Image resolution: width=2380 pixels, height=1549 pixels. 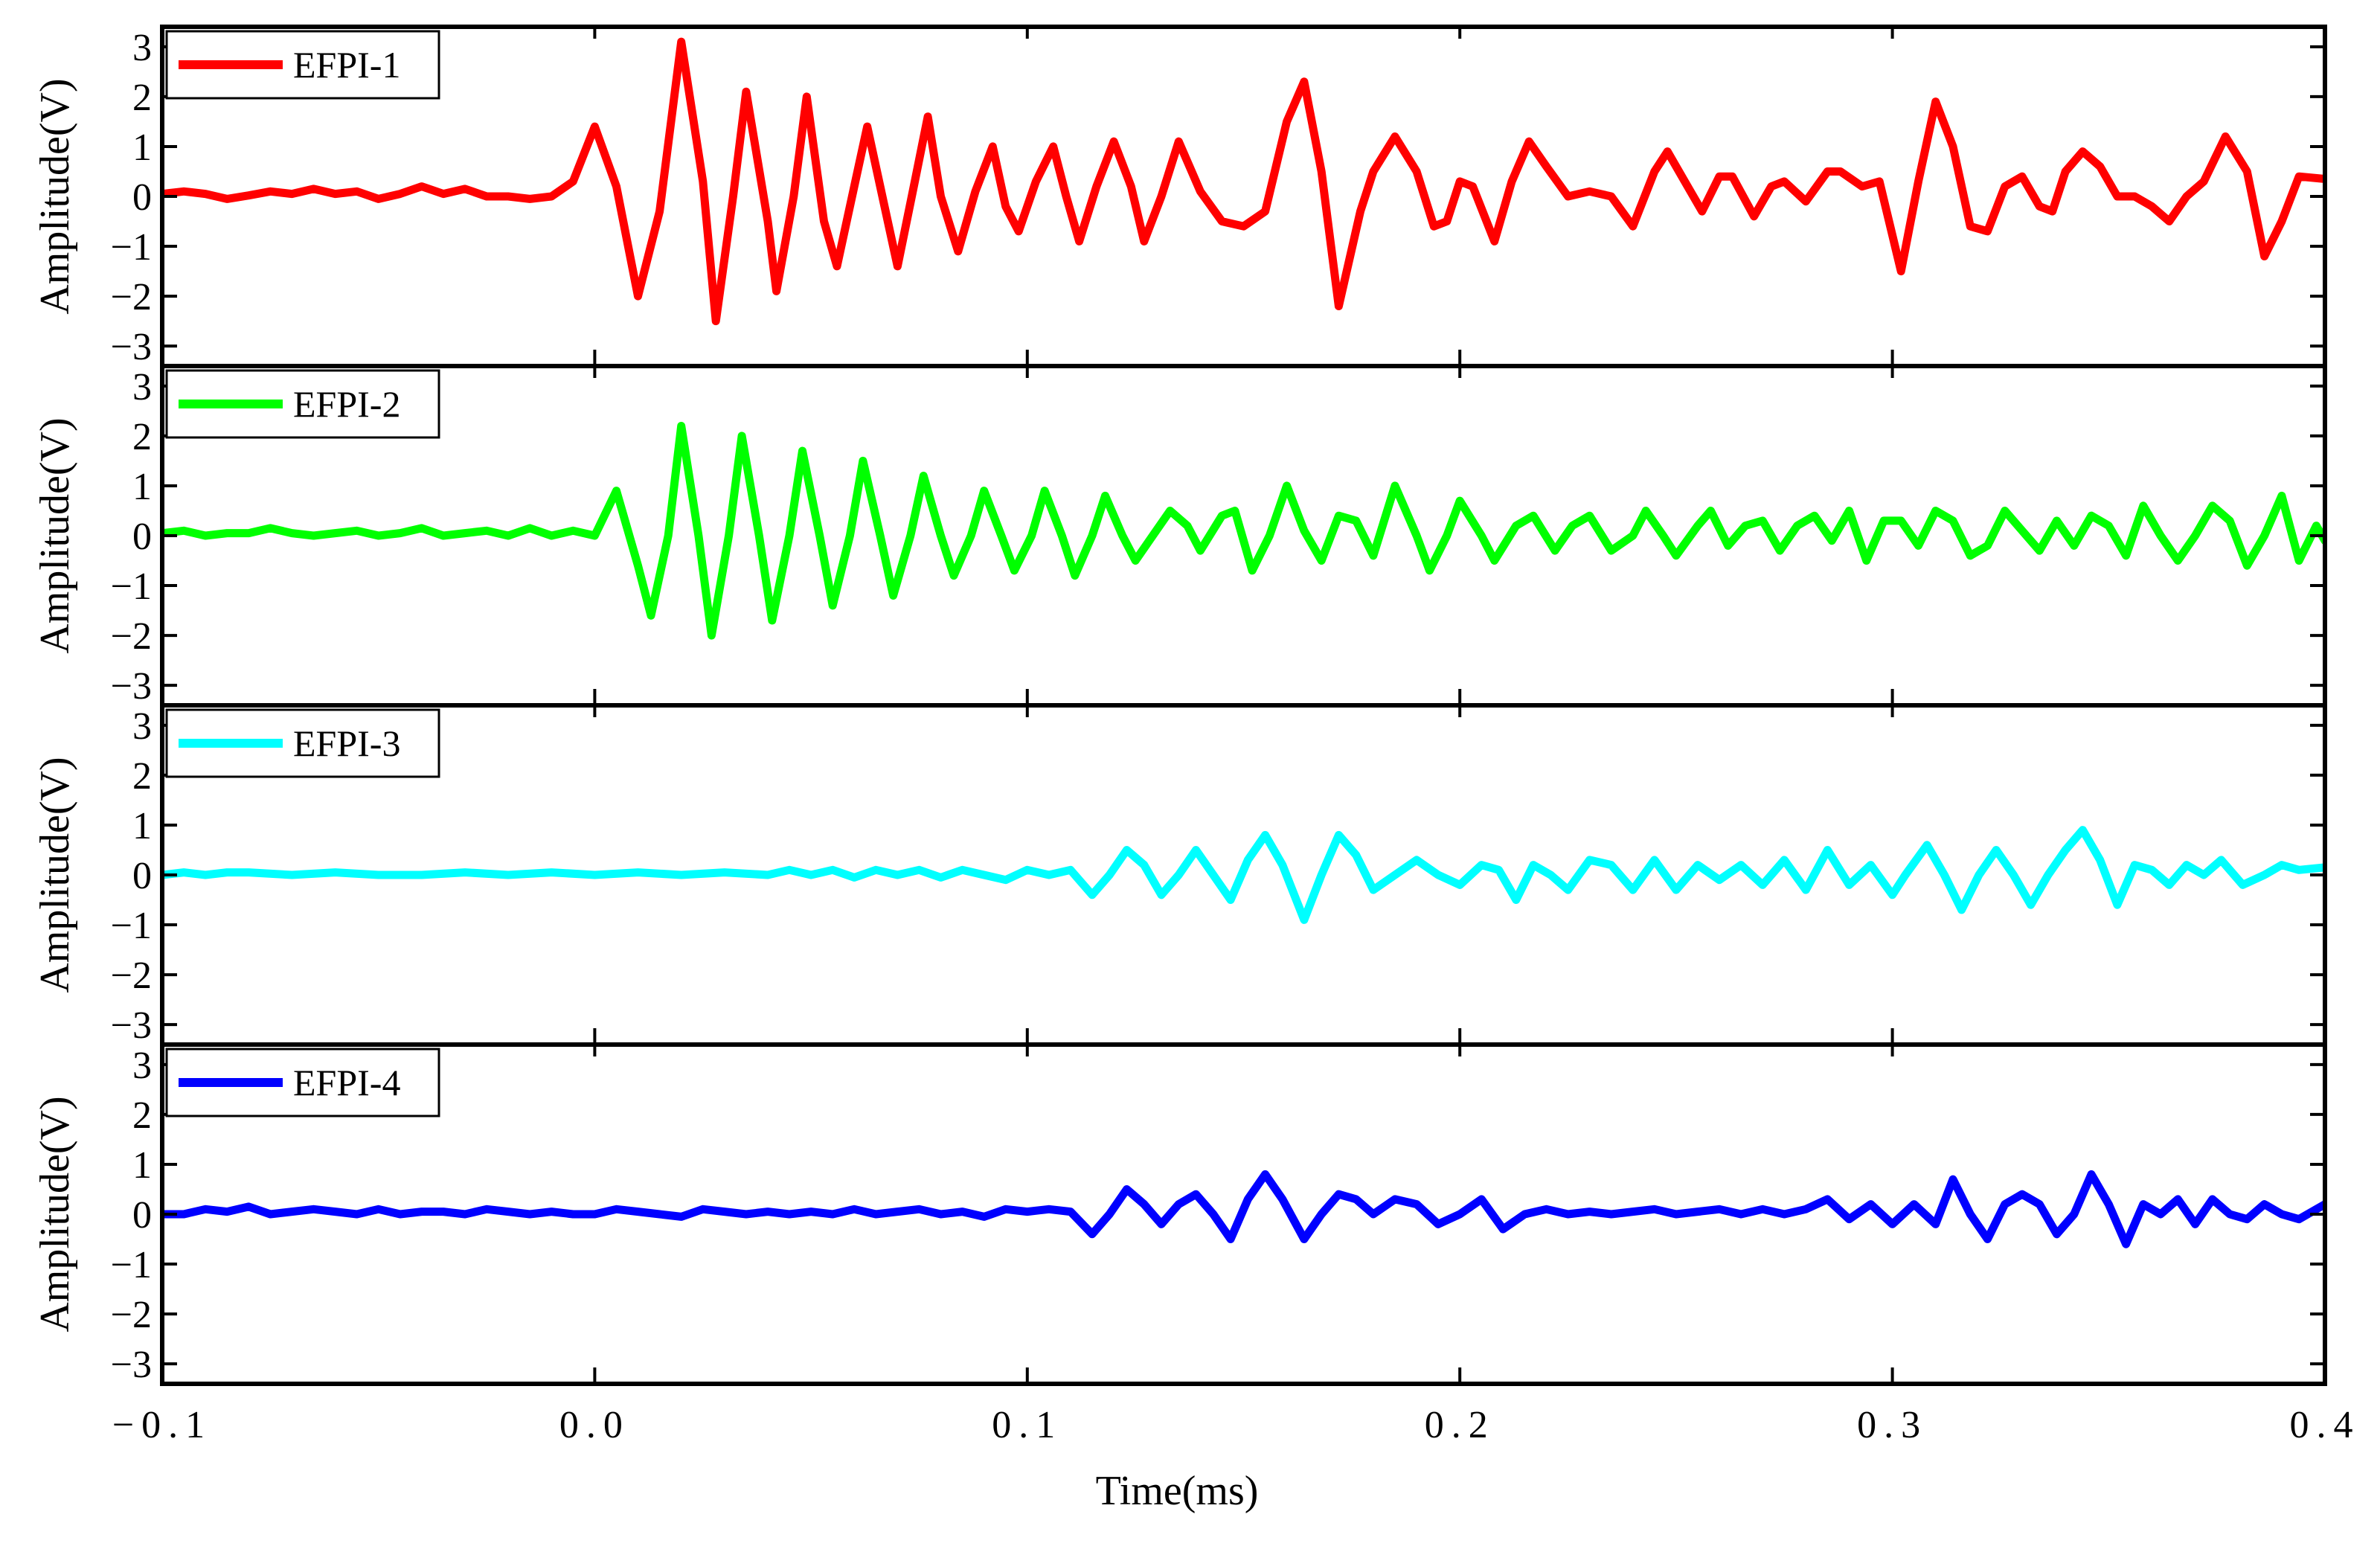 I want to click on legend: EFPI-3, so click(x=302, y=743).